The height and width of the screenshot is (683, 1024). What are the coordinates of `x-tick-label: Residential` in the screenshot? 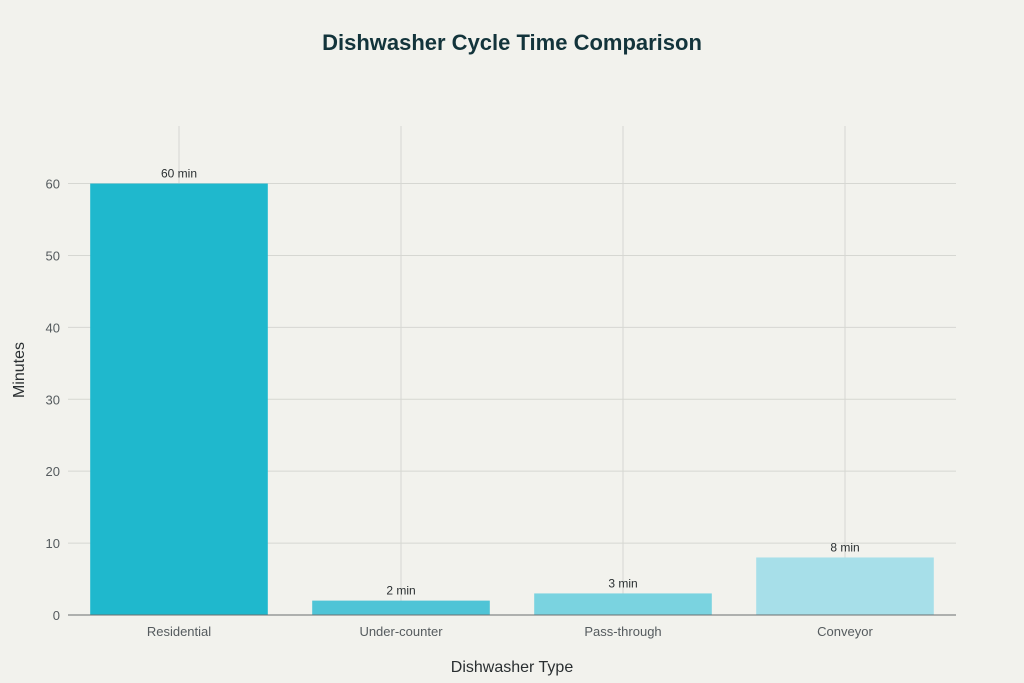 It's located at (179, 631).